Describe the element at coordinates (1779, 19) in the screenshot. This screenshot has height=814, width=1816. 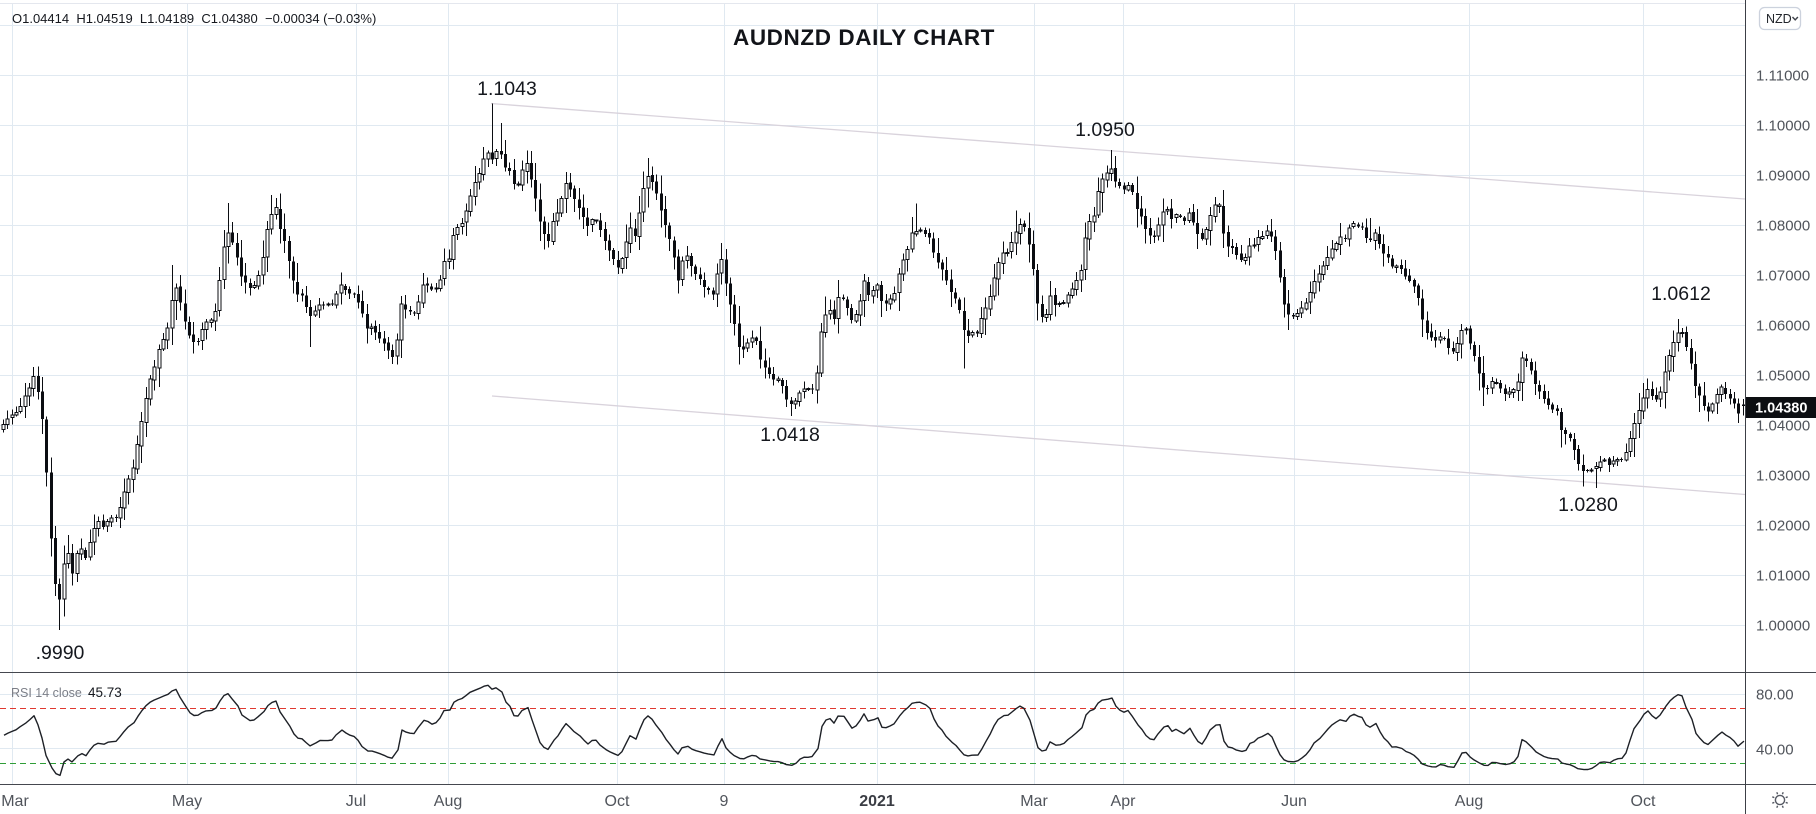
I see `svg-text: NZD` at that location.